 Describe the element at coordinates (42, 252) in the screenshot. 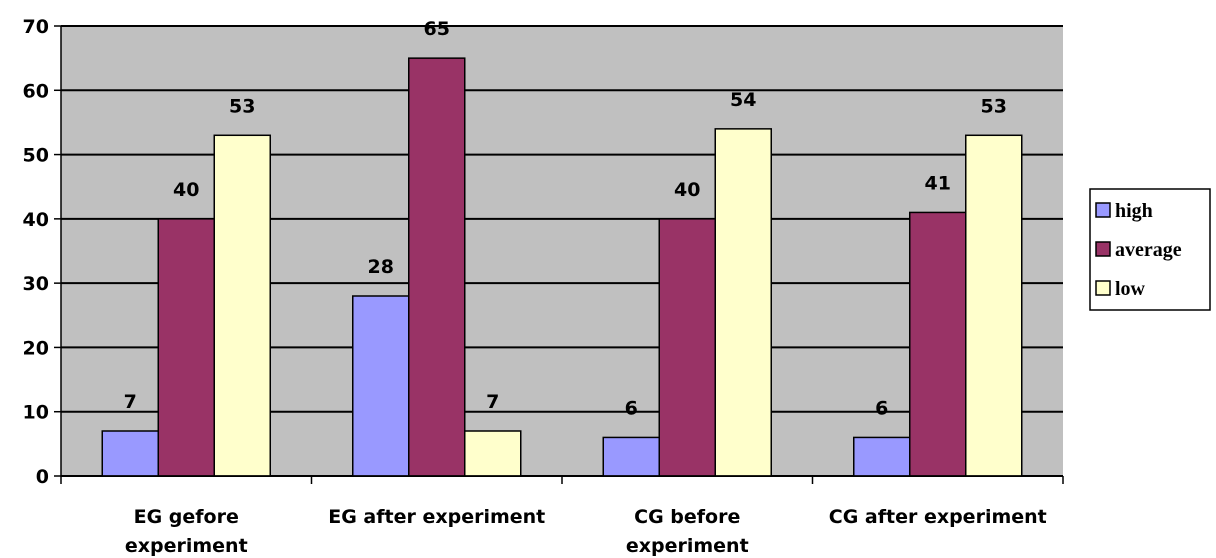

I see `y-axis: 0 10 20 30 40 50 60 70` at that location.